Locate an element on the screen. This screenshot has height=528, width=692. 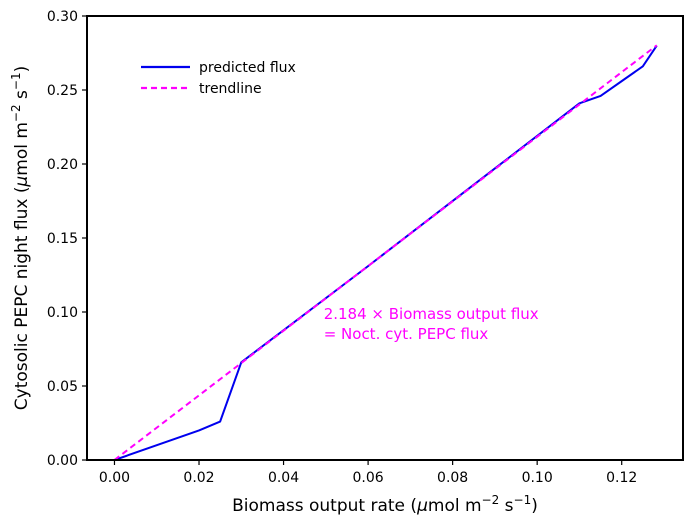
annotation-line-2: = Noct. cyt. PEPC flux is located at coordinates (406, 334).